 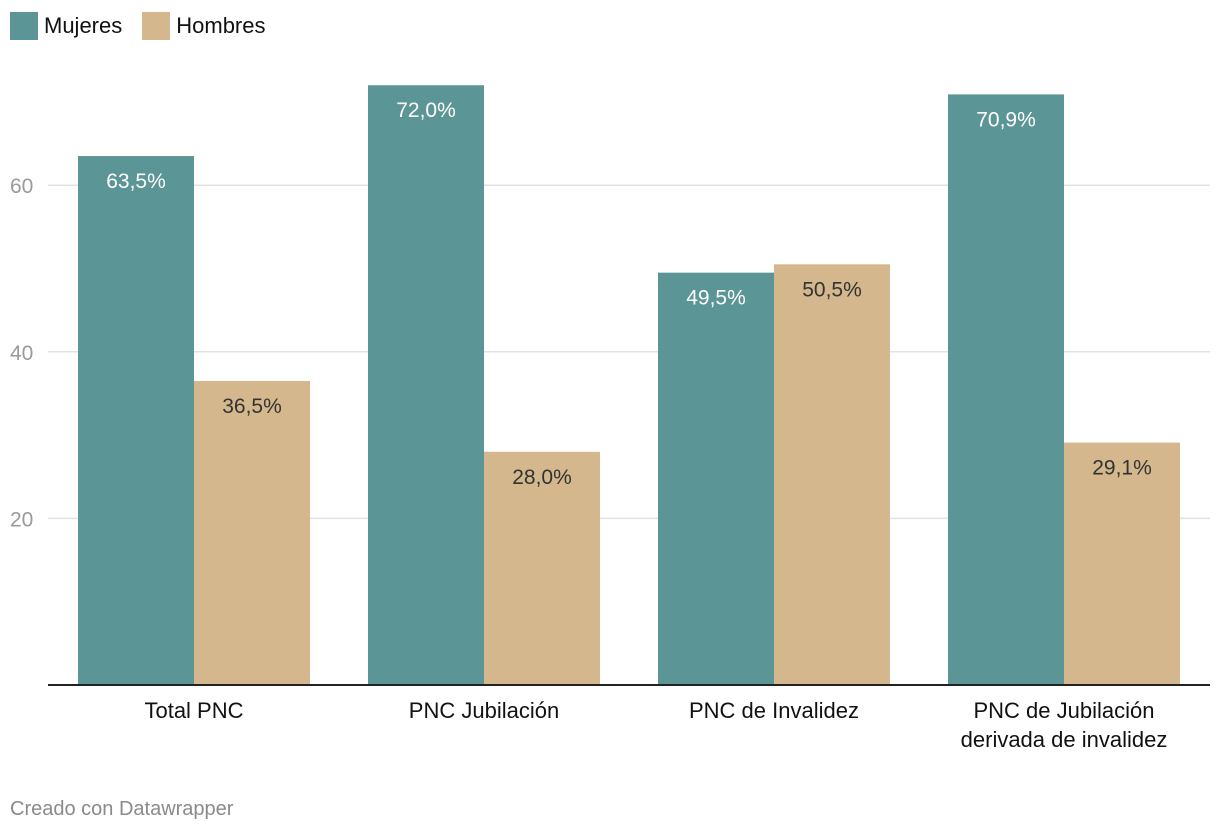 I want to click on legend-swatch-mujeres, so click(x=24, y=26).